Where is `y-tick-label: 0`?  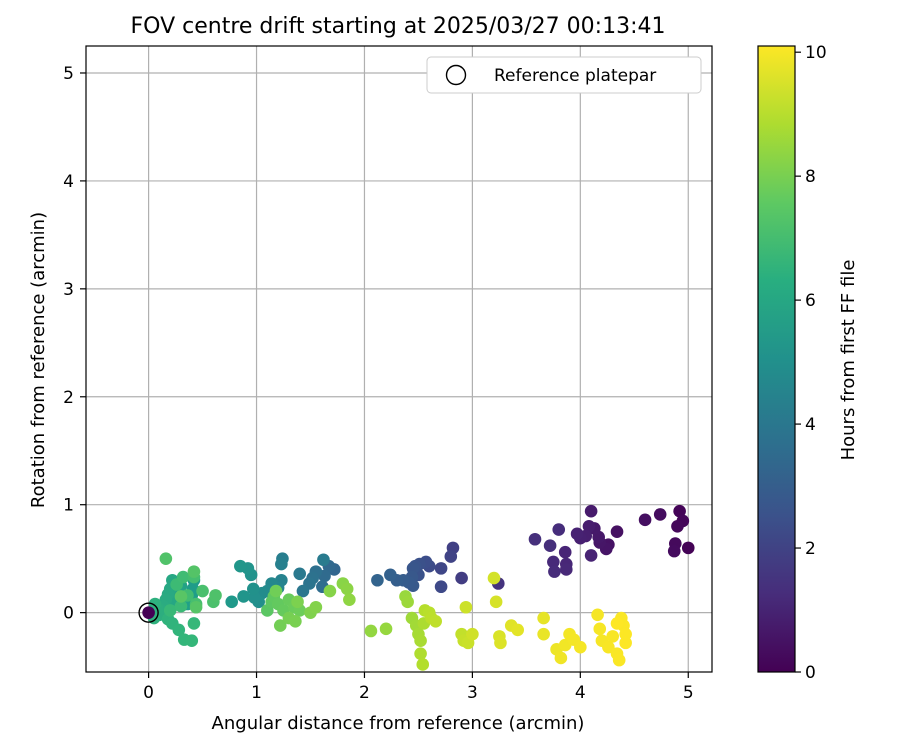 y-tick-label: 0 is located at coordinates (68, 614).